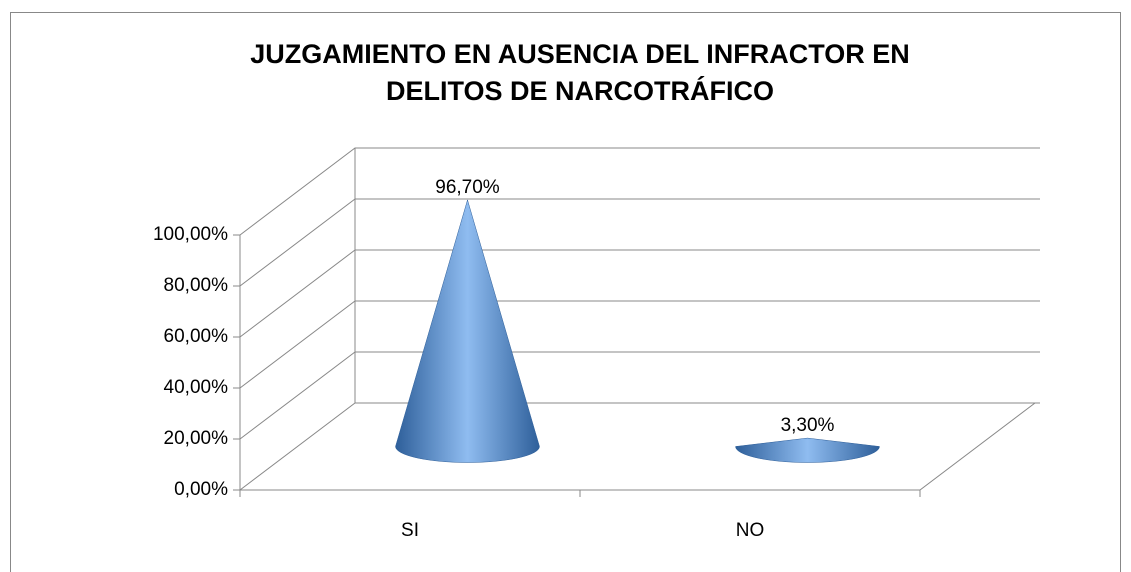  Describe the element at coordinates (580, 90) in the screenshot. I see `chart-title: DELITOS DE NARCOTRÁFICO` at that location.